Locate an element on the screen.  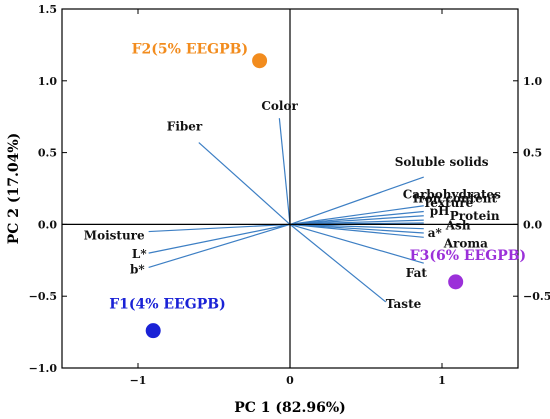
y-tick-label-right: 1.0 is located at coordinates (532, 81).